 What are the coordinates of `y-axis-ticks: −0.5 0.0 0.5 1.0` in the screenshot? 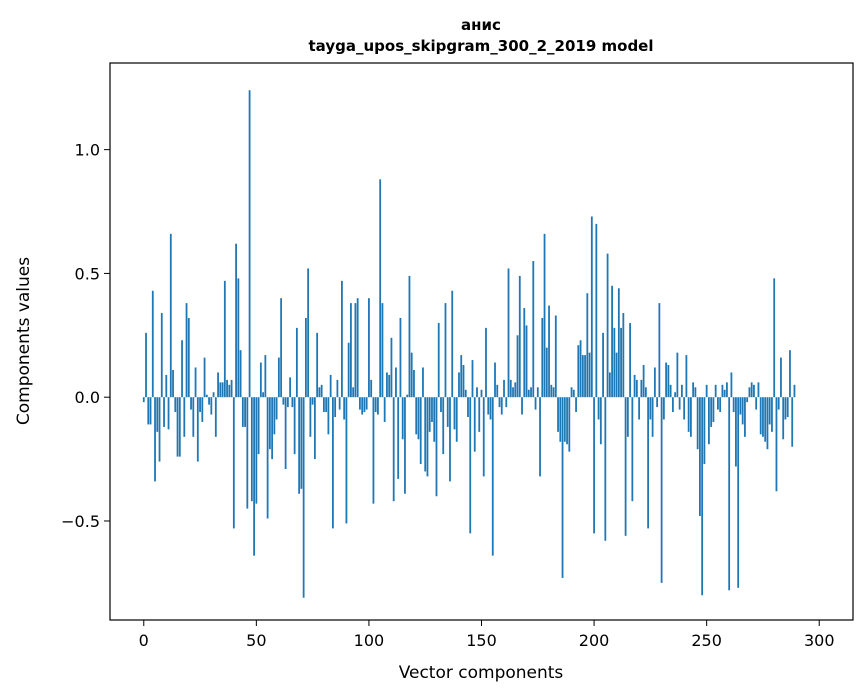 It's located at (85, 336).